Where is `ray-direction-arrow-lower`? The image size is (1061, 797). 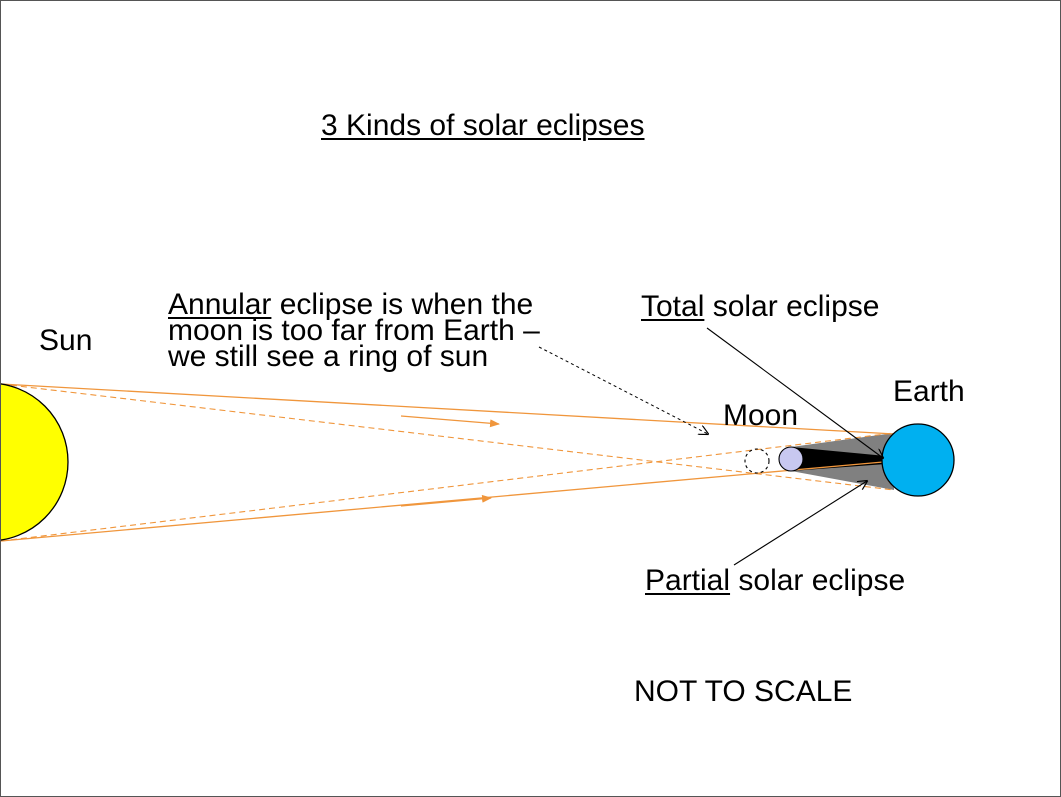
ray-direction-arrow-lower is located at coordinates (446, 500).